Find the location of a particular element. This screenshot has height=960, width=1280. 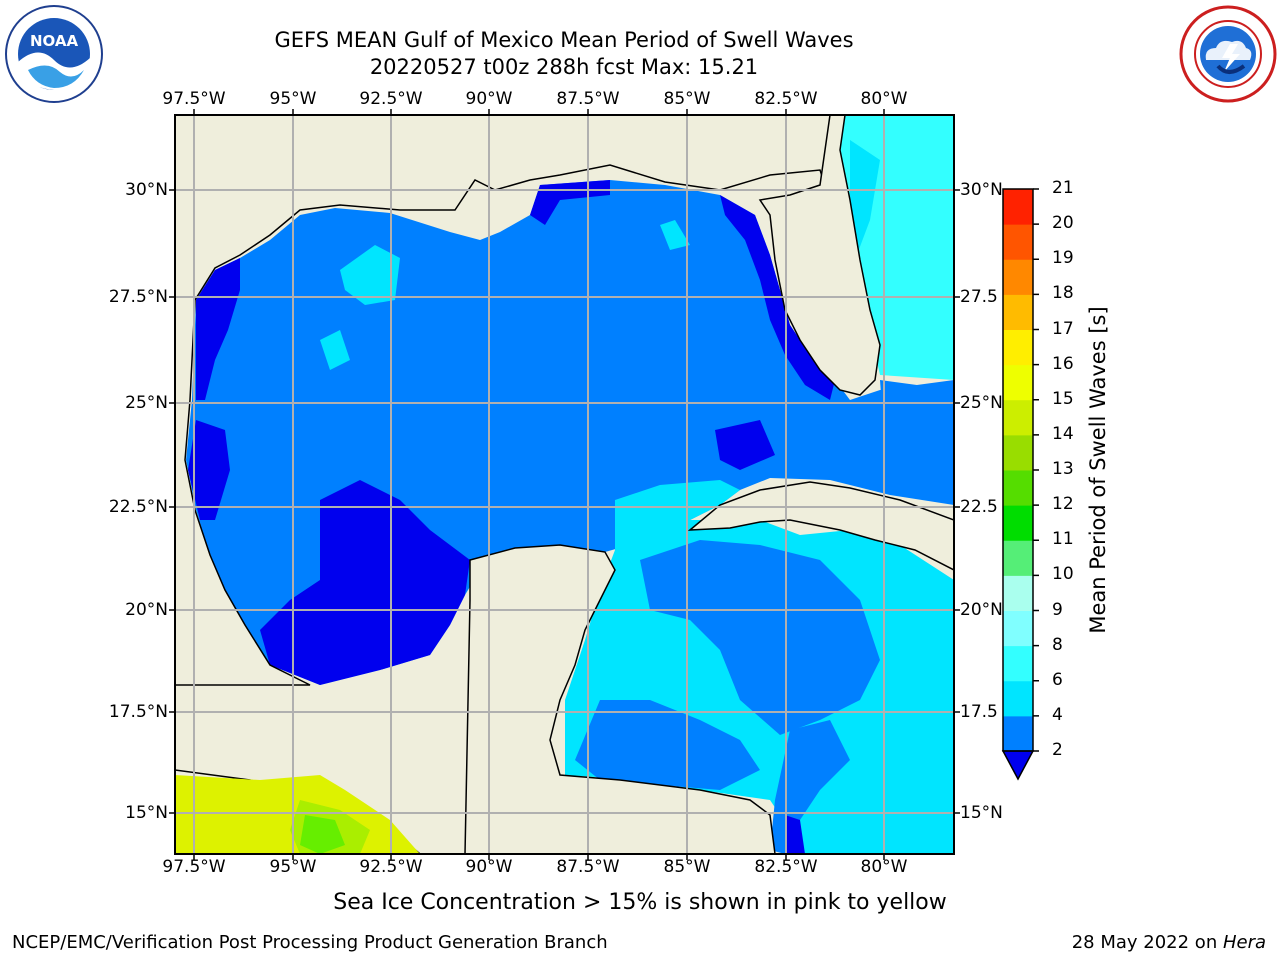

footer-date: 28 May 2022 on Hera is located at coordinates (1169, 942).